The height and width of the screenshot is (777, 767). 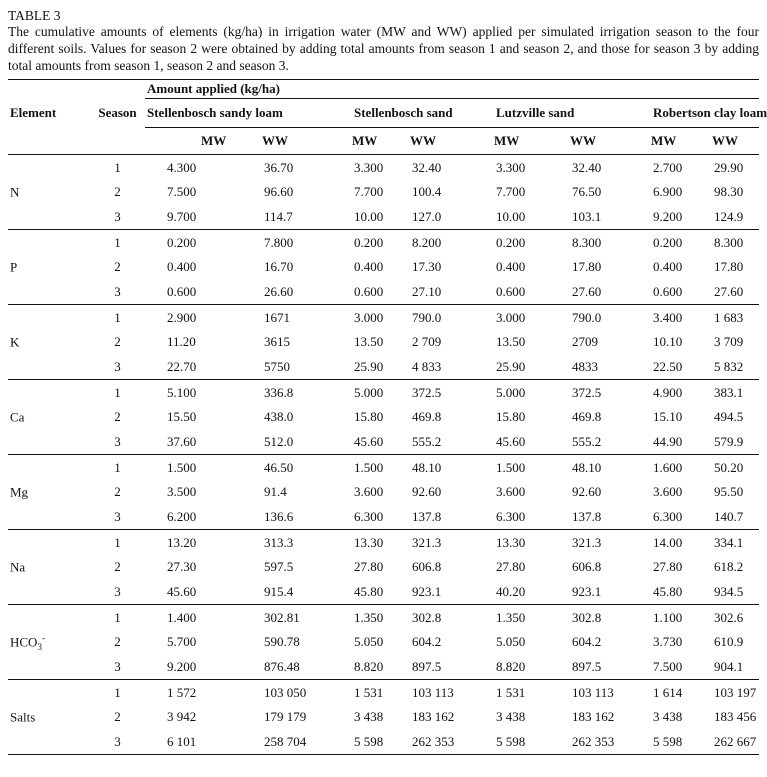 I want to click on value-cell: 136.6, so click(x=279, y=517).